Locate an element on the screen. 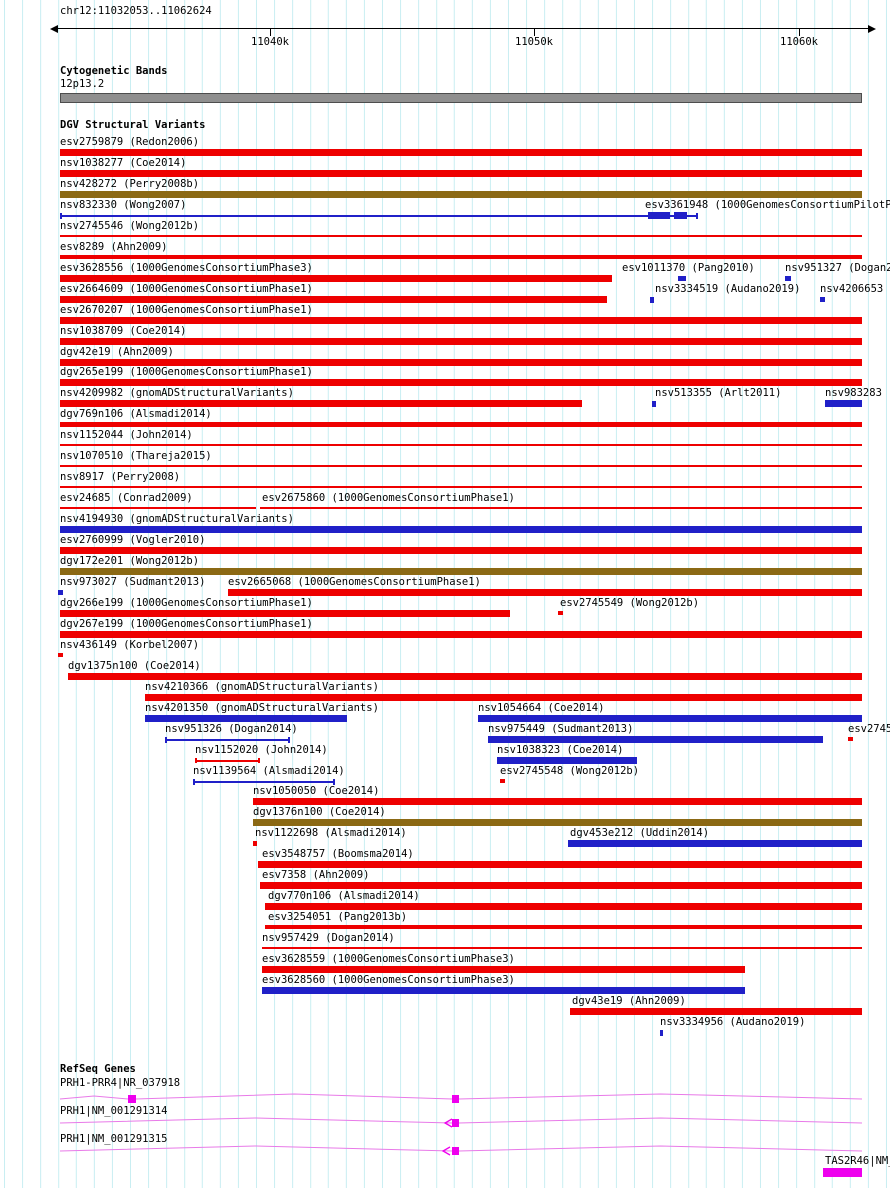 This screenshot has height=1188, width=890. variant-label: esv2664609 (1000GenomesConsortiumPhase1) is located at coordinates (186, 289).